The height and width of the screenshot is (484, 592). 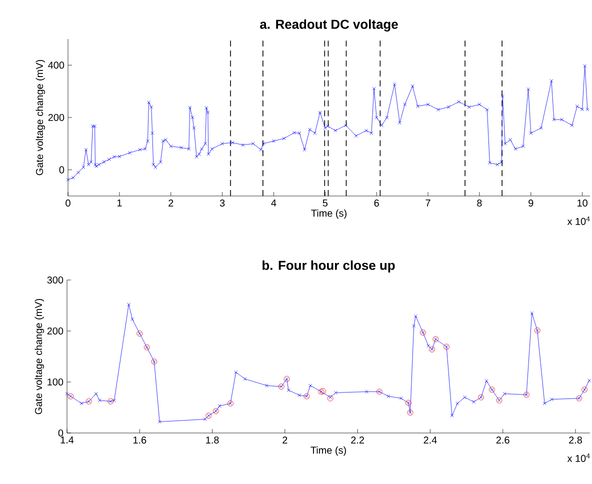 I want to click on x-tick-label: 6, so click(x=376, y=203).